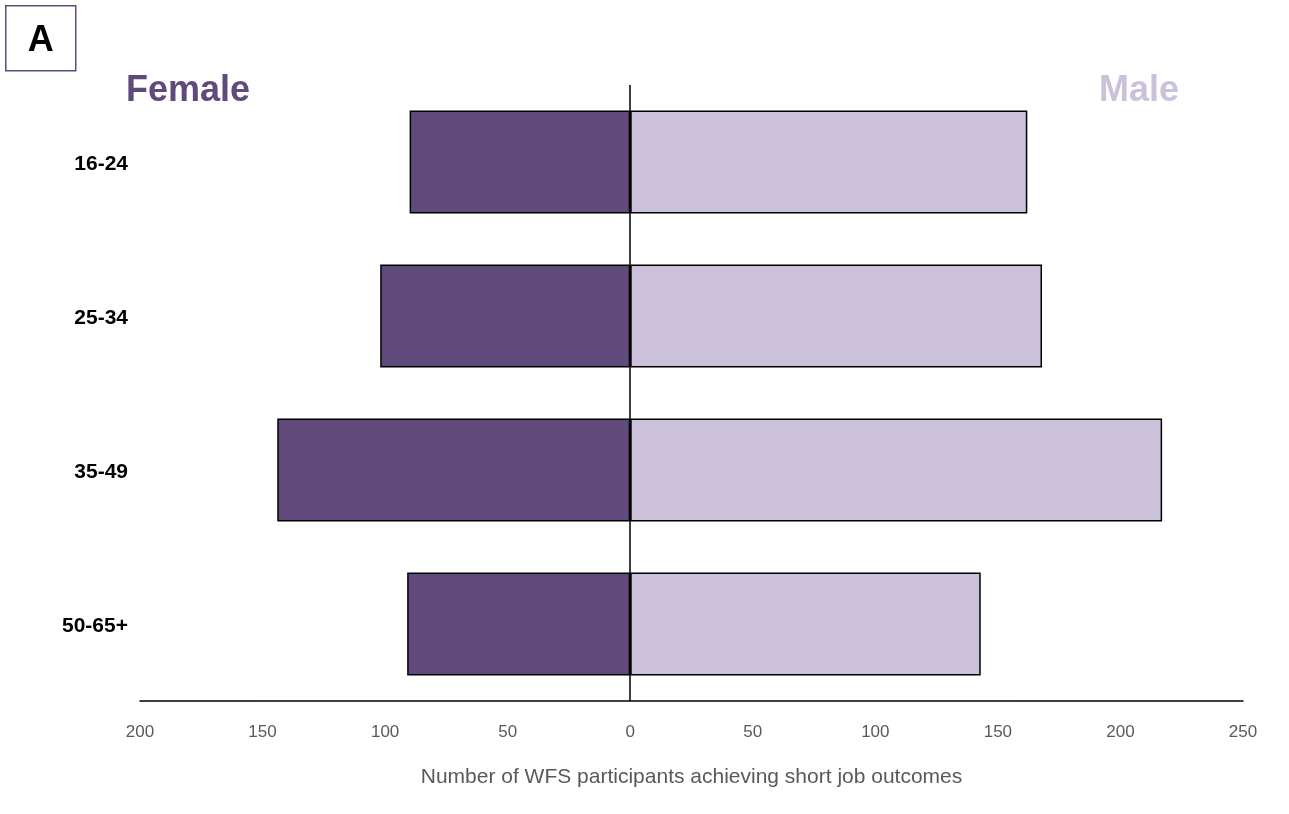  What do you see at coordinates (101, 470) in the screenshot?
I see `y-tick-label: 35-49` at bounding box center [101, 470].